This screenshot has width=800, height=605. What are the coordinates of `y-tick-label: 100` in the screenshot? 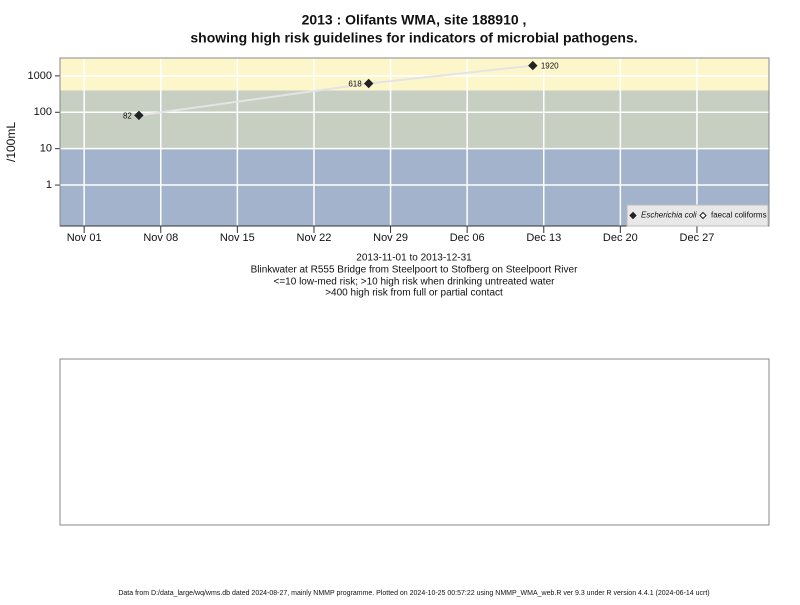 It's located at (43, 112).